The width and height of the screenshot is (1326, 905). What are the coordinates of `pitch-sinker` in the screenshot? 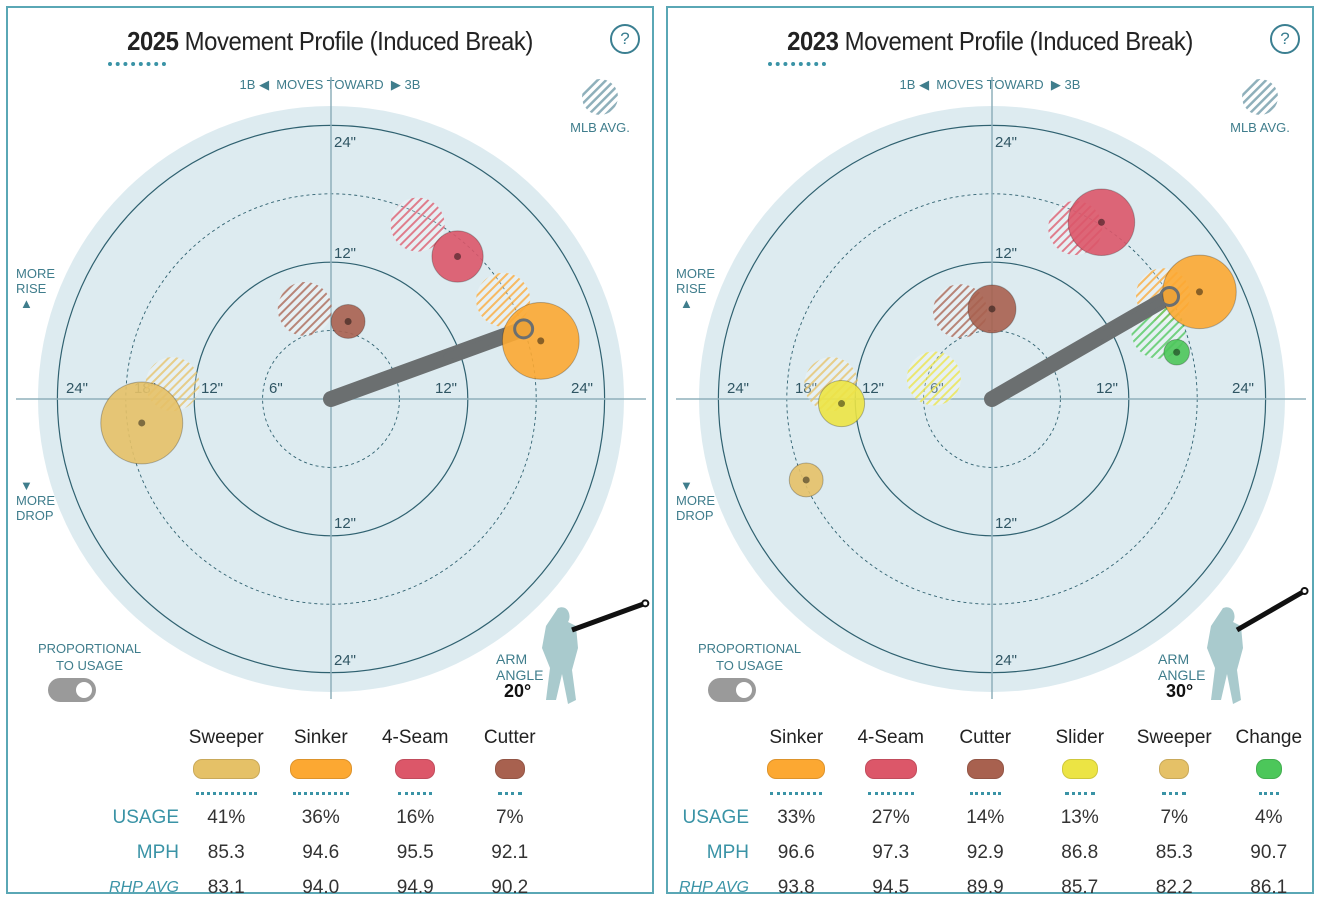 It's located at (540, 340).